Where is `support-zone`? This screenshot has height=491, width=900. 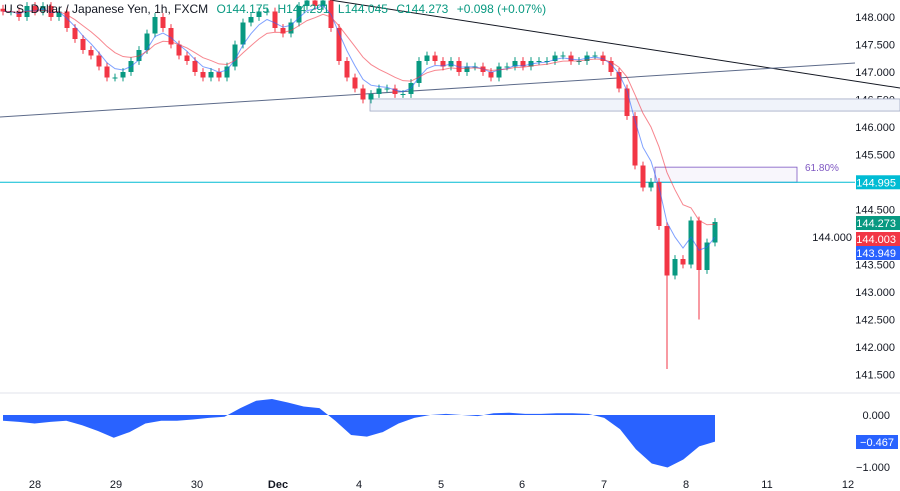
support-zone is located at coordinates (634, 105).